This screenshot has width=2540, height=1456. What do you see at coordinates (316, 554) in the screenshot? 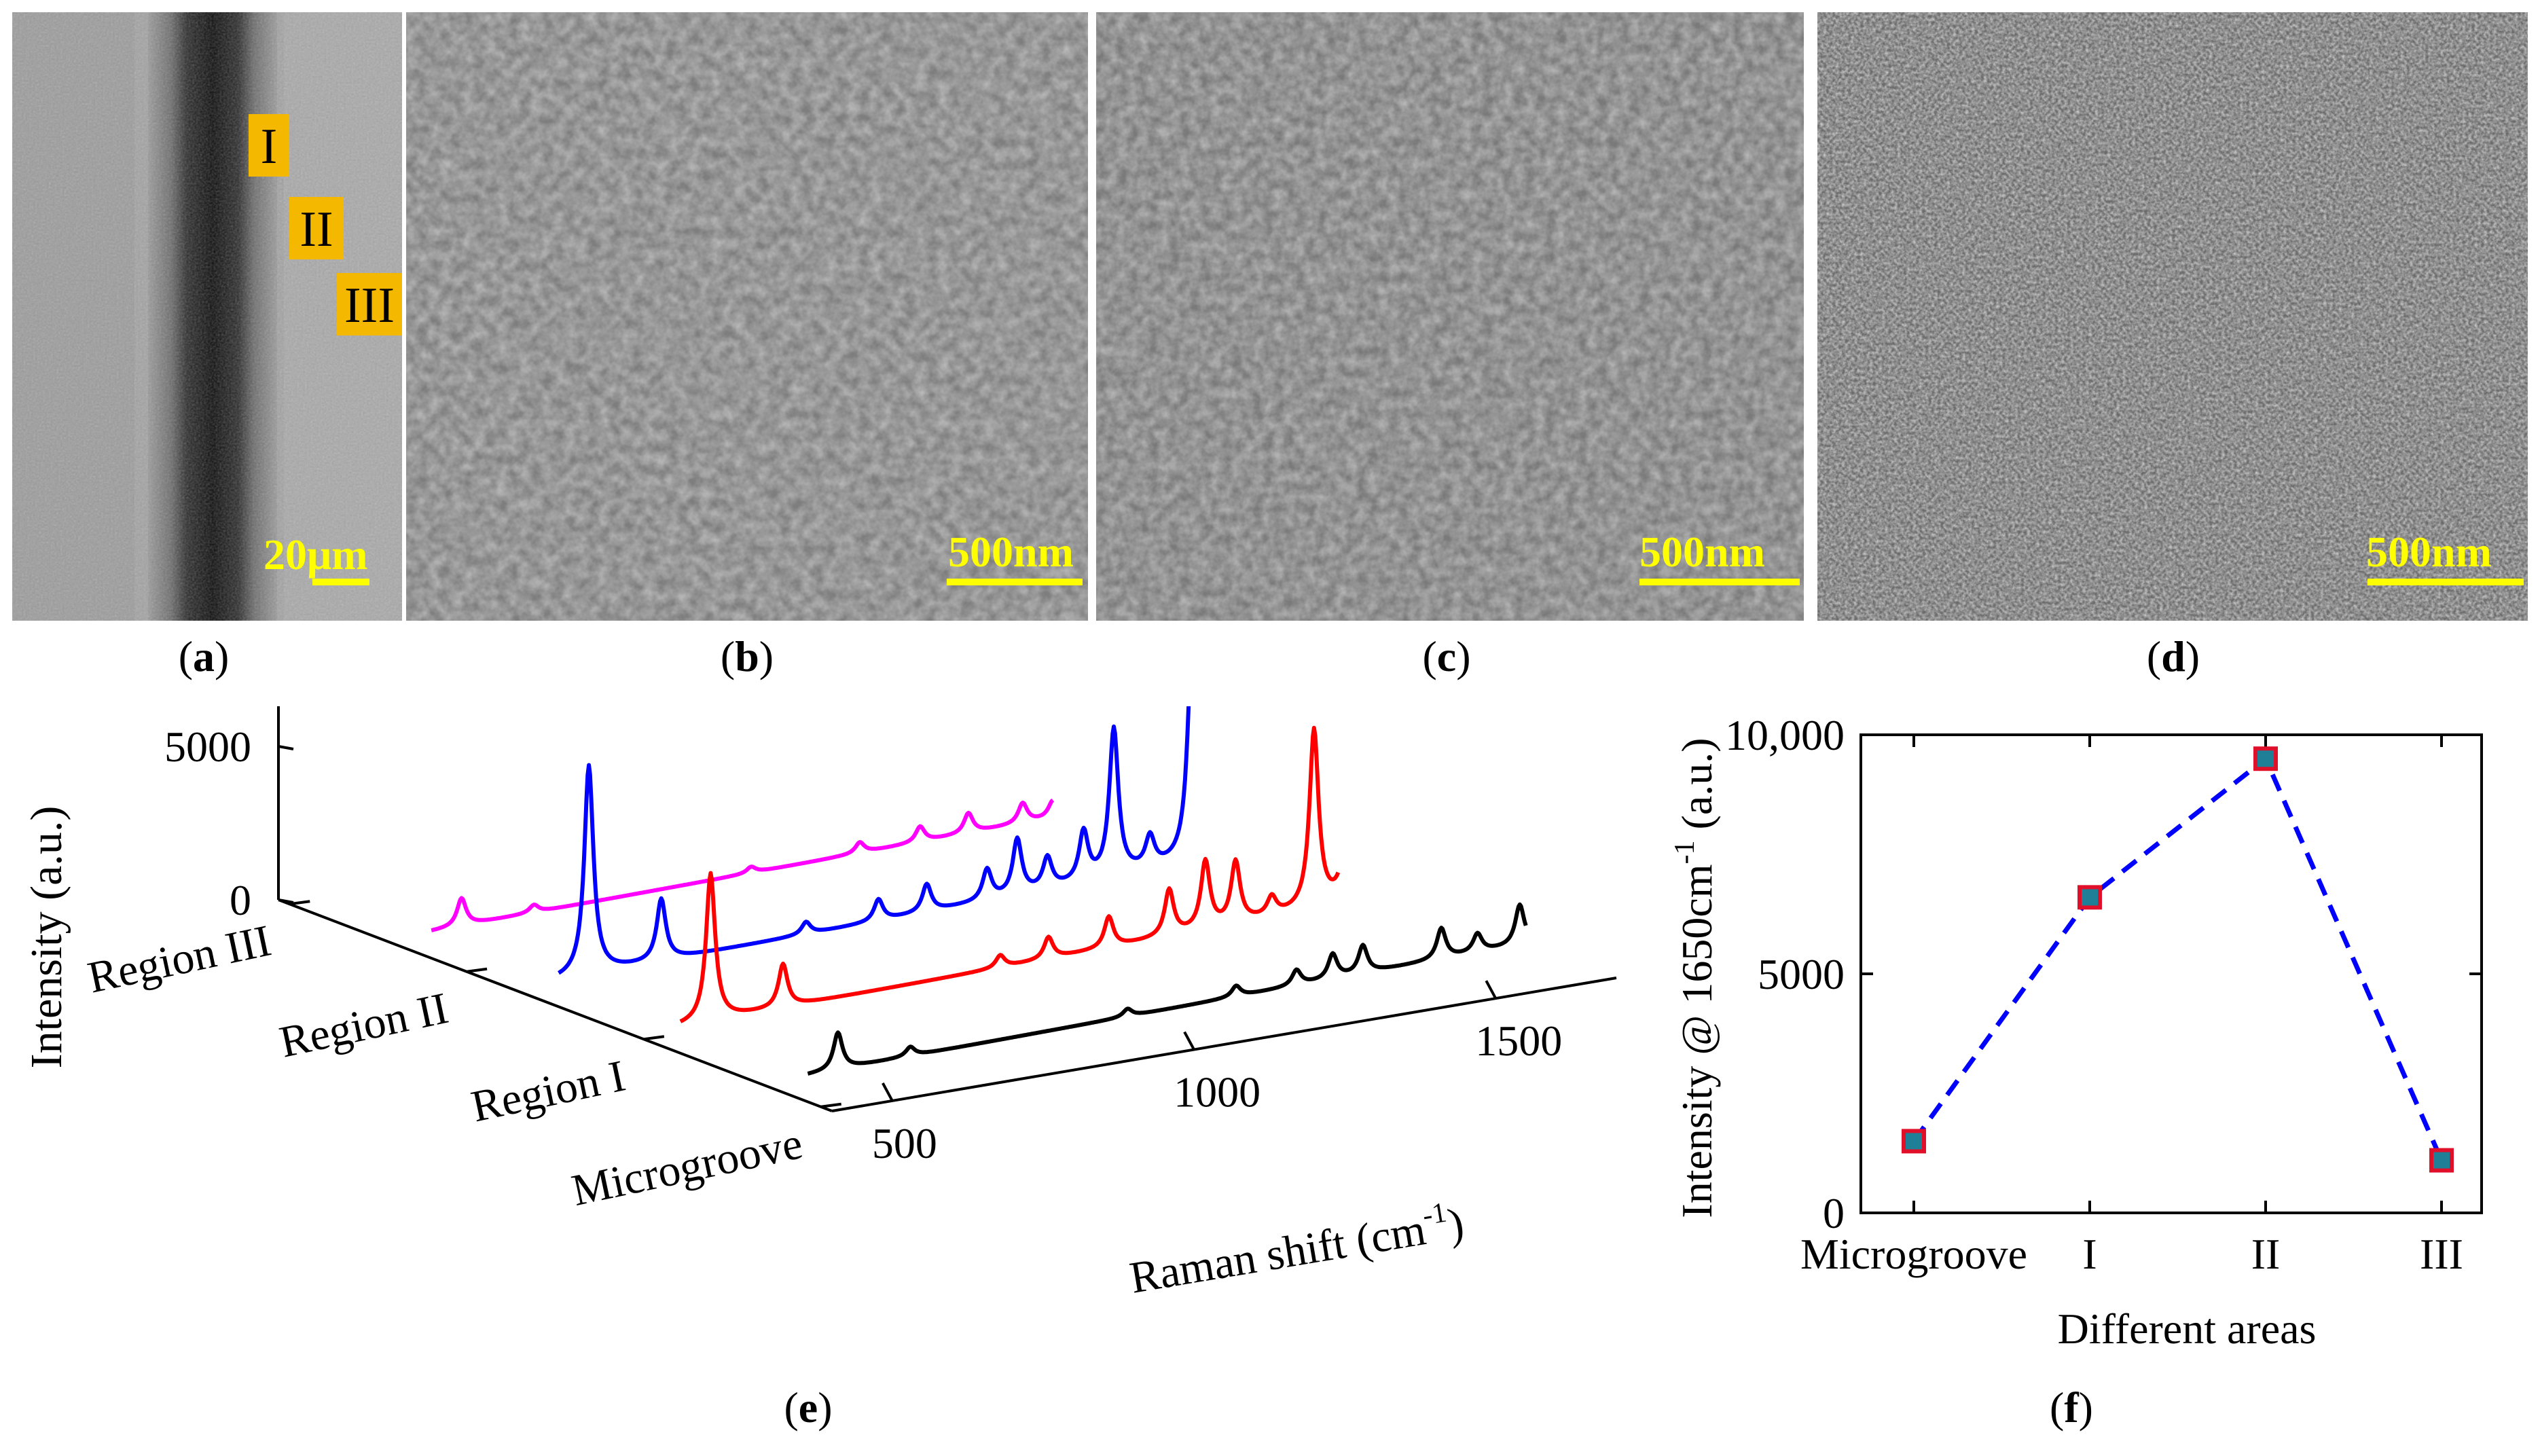
I see `panel-a-scale-text: 20μm` at bounding box center [316, 554].